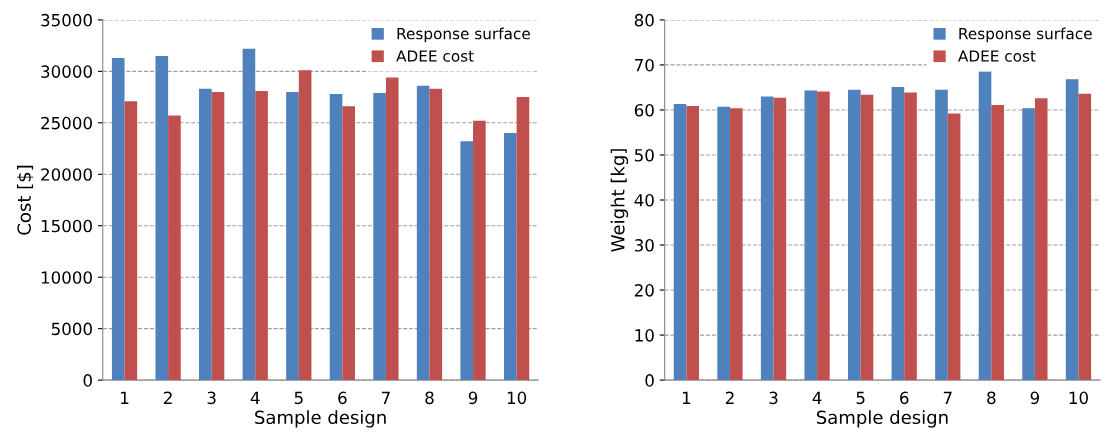  I want to click on y-tick-label: 20, so click(644, 290).